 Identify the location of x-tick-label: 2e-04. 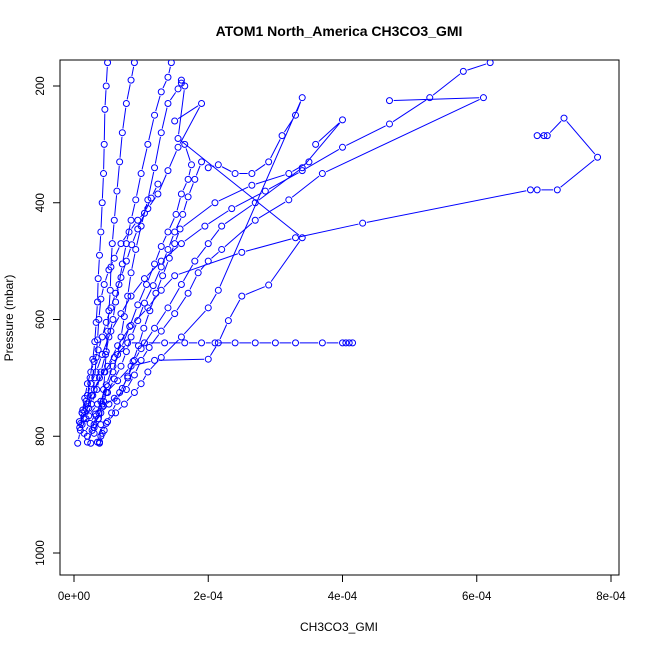
(209, 597).